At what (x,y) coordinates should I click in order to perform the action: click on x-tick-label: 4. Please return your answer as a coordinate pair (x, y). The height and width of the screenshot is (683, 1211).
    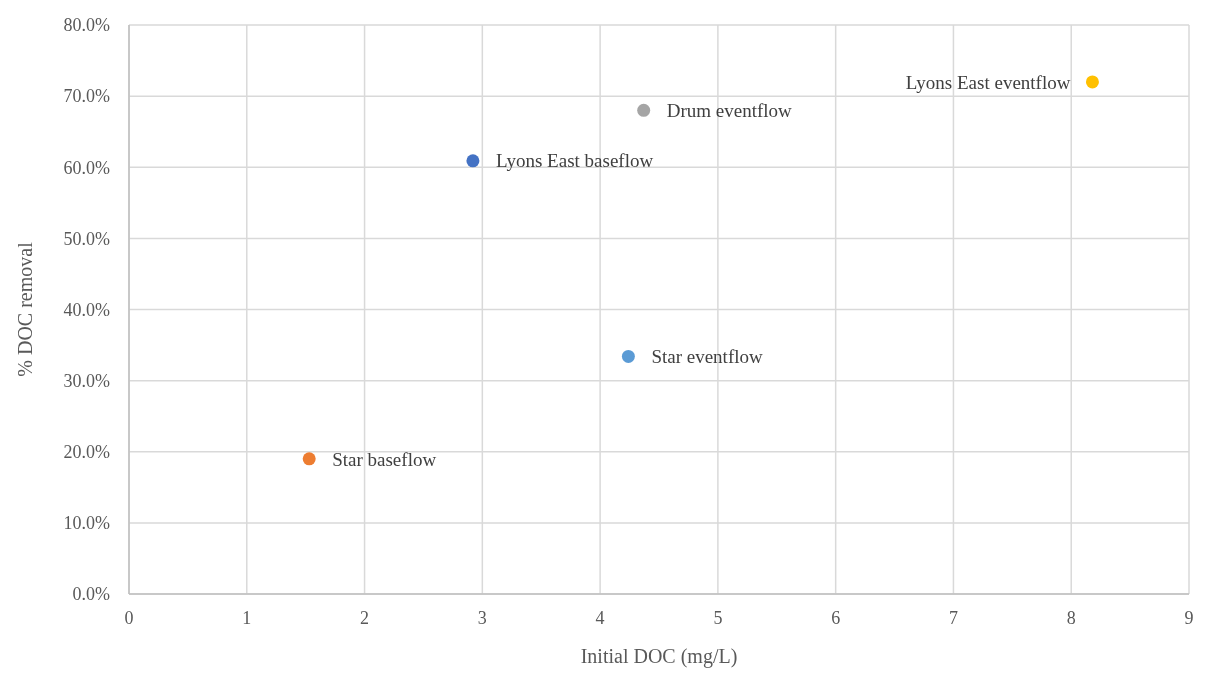
    Looking at the image, I should click on (600, 618).